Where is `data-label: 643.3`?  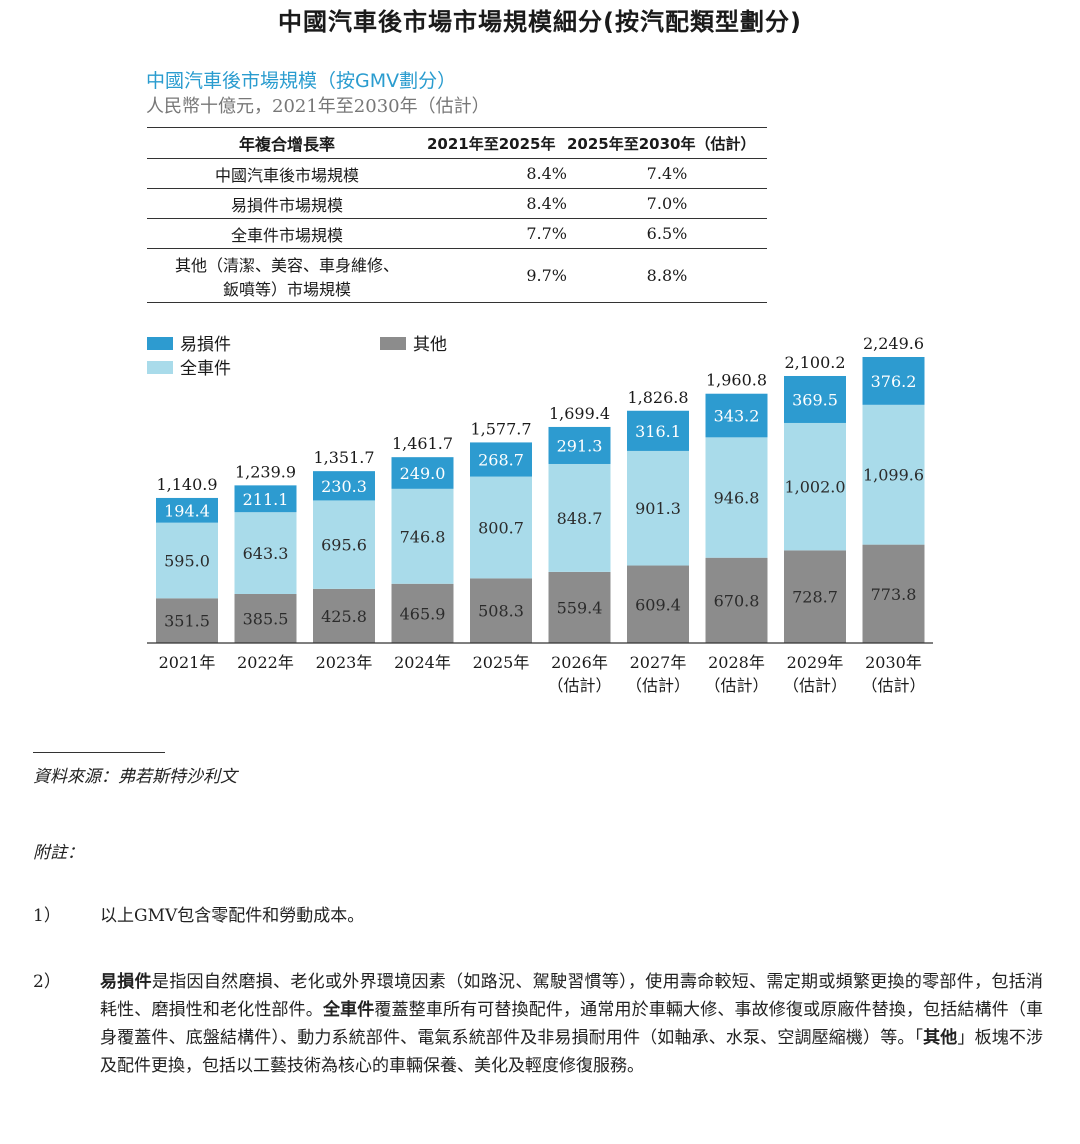
data-label: 643.3 is located at coordinates (266, 553).